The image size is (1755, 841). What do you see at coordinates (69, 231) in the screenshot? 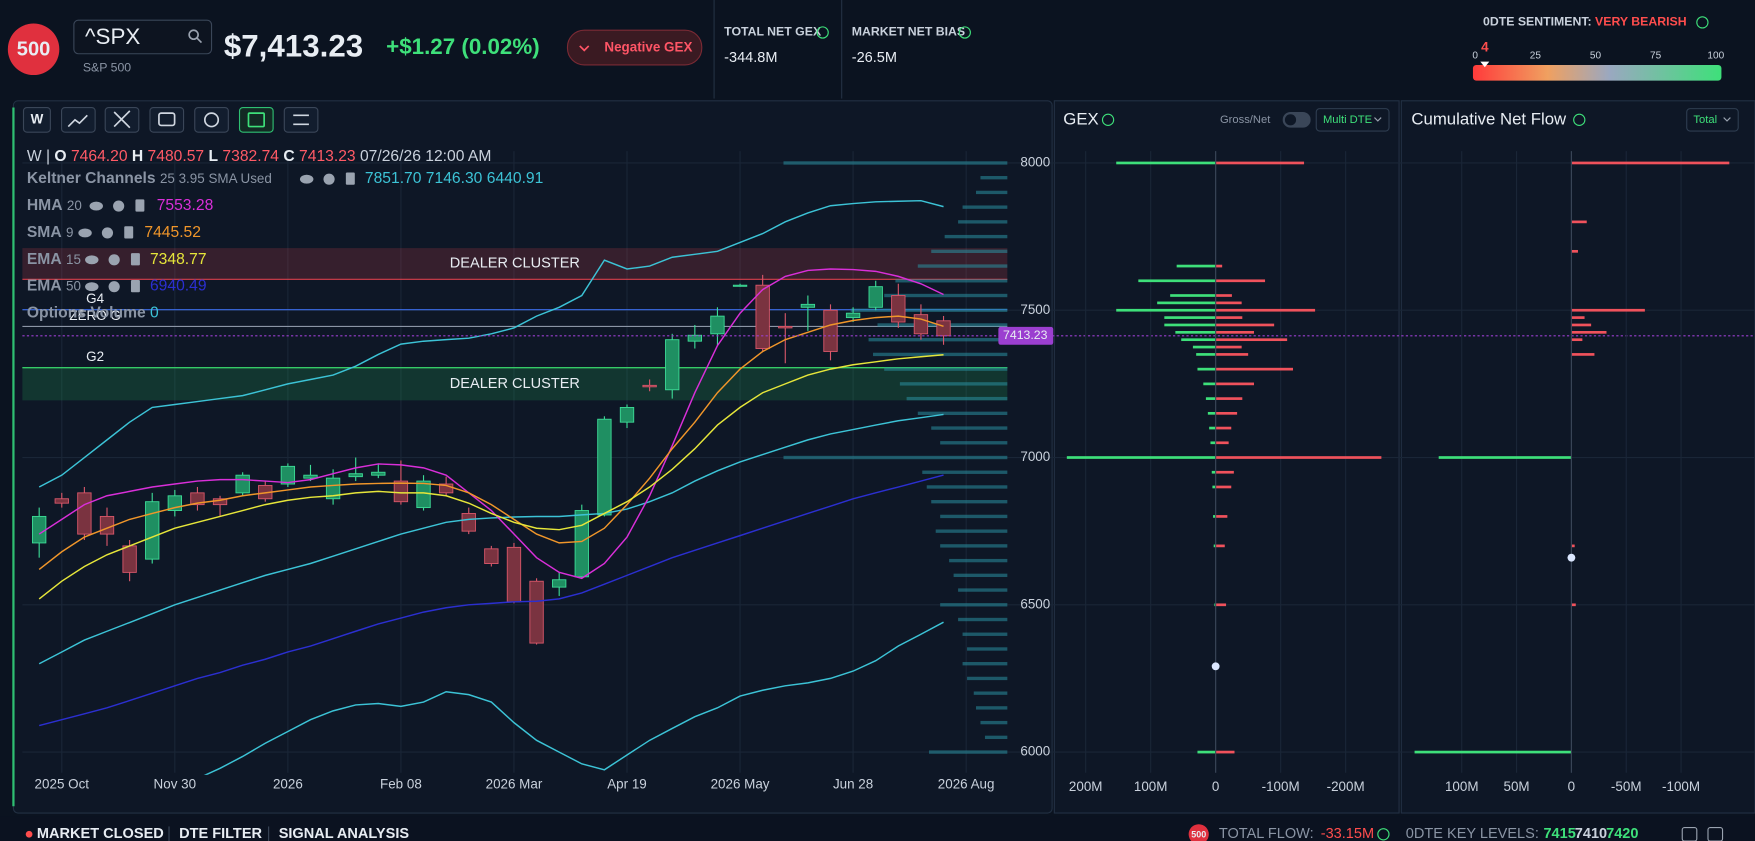
I see `indicator-params: 9` at bounding box center [69, 231].